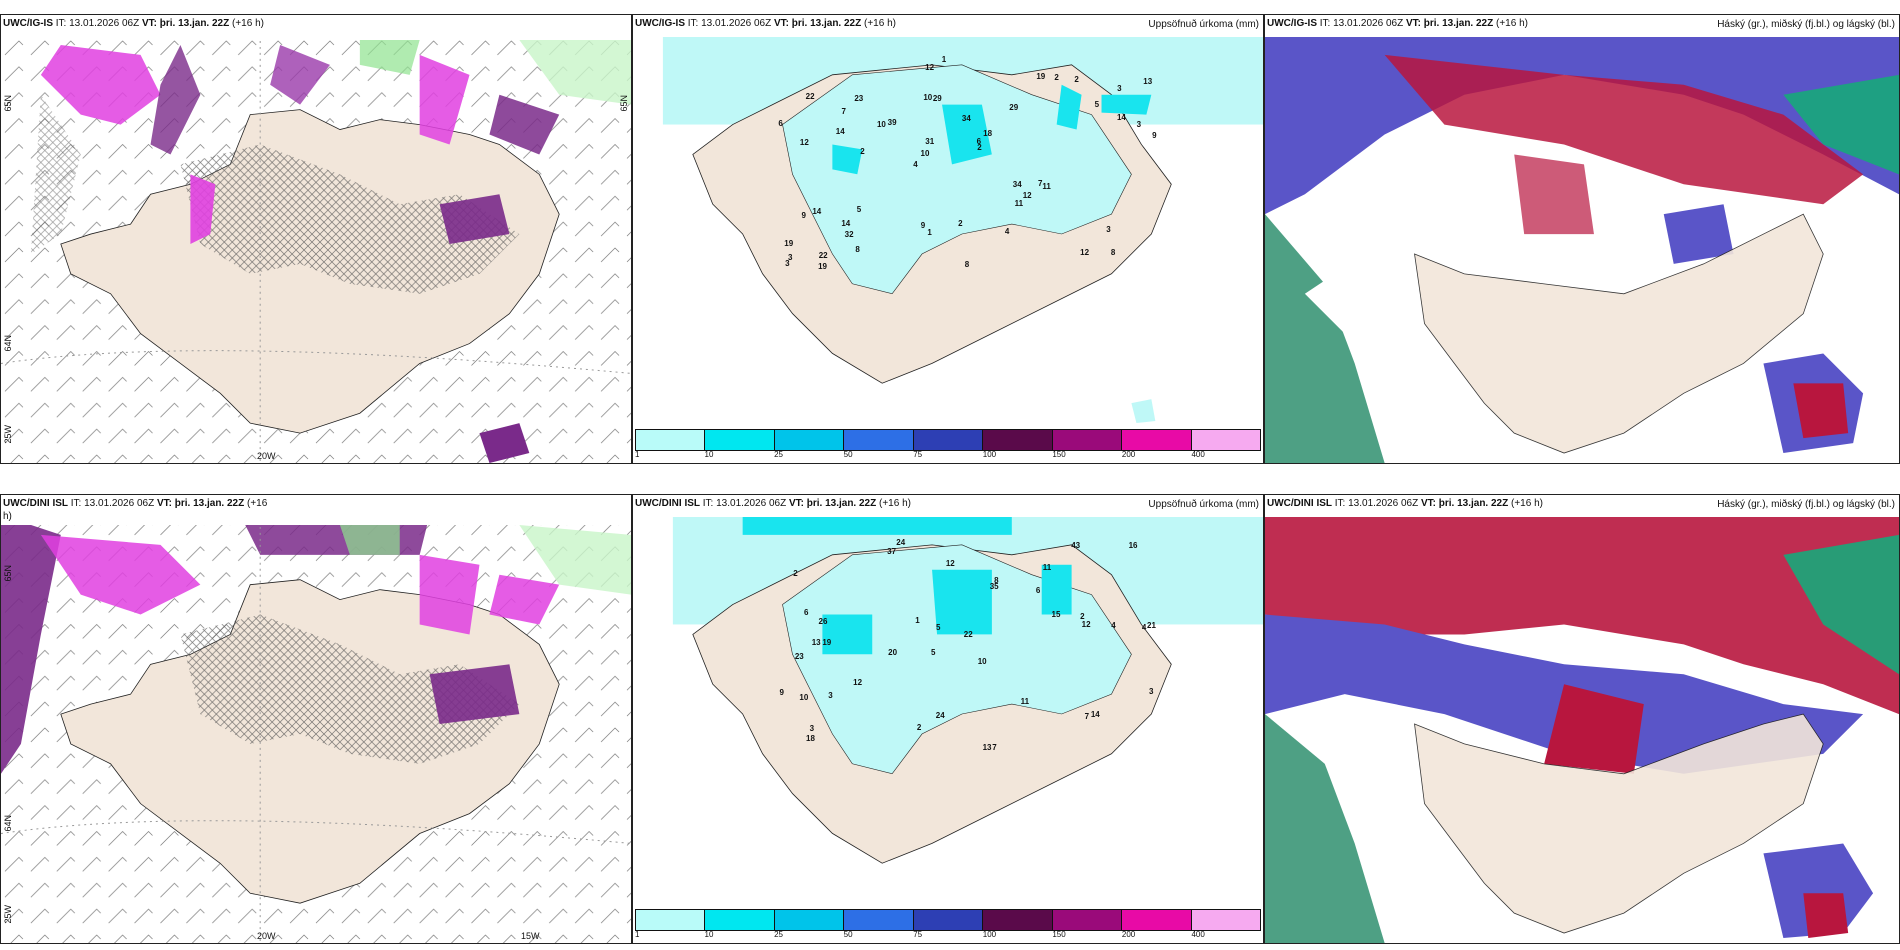 The height and width of the screenshot is (950, 1900). What do you see at coordinates (893, 652) in the screenshot?
I see `precip-value-label: 20` at bounding box center [893, 652].